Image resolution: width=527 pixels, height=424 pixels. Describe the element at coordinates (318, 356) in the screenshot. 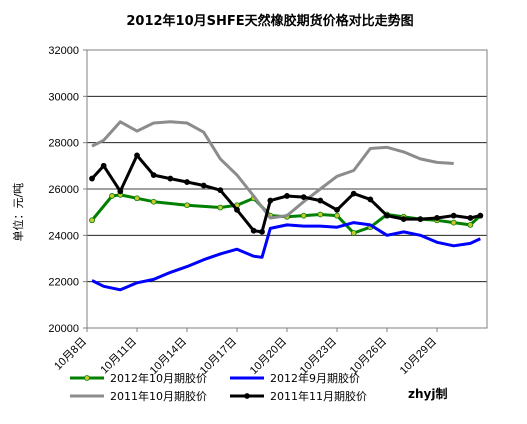

I see `x-tick-label: 10月23日` at that location.